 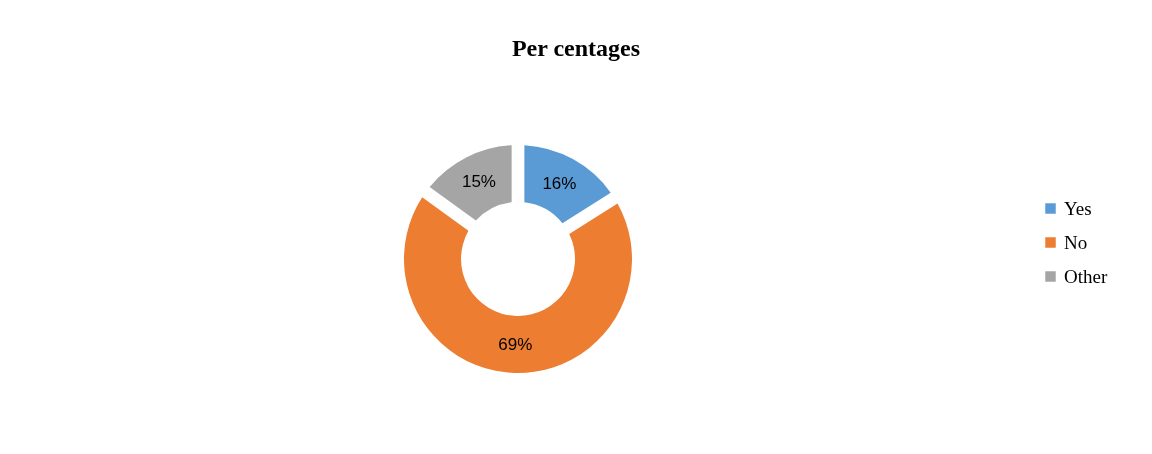 I want to click on data-label: 15%, so click(x=478, y=182).